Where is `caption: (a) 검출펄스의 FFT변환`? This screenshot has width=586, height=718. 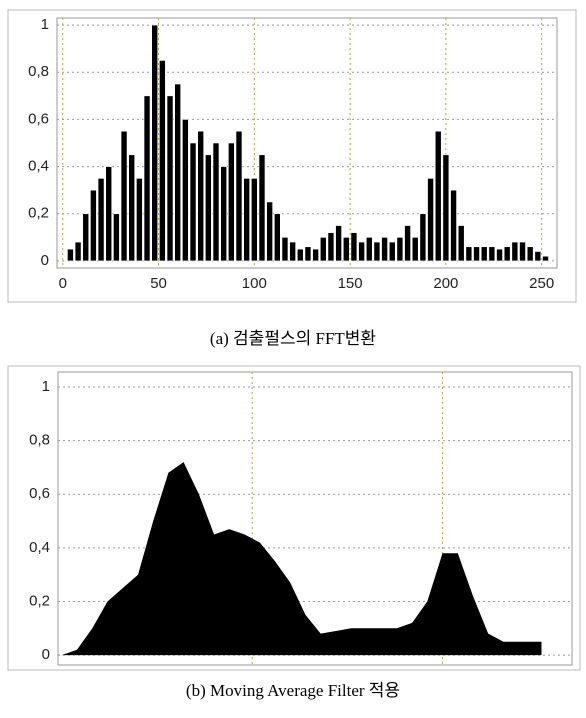
caption: (a) 검출펄스의 FFT변환 is located at coordinates (293, 338).